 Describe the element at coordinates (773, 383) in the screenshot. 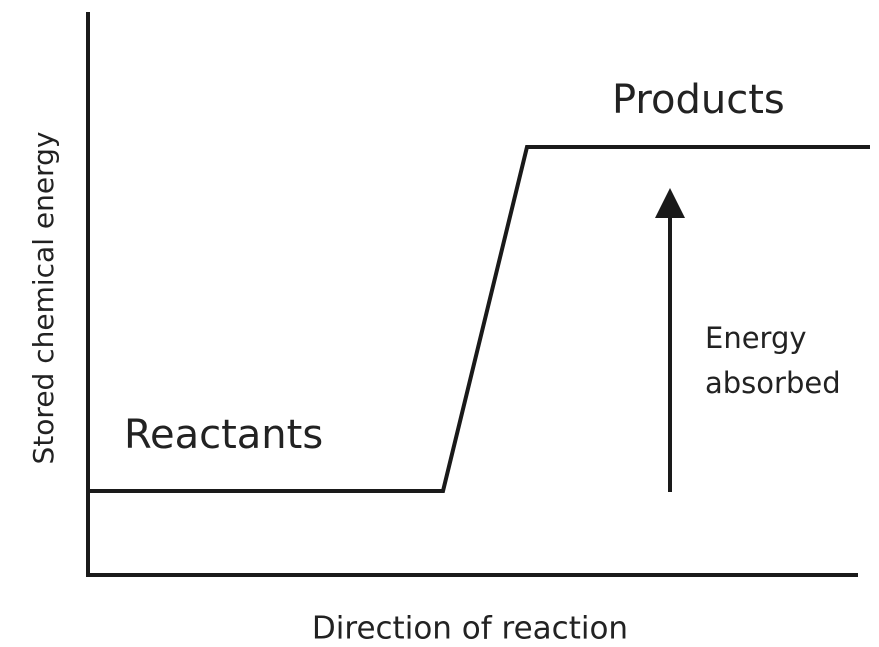

I see `annotation-line: absorbed` at that location.